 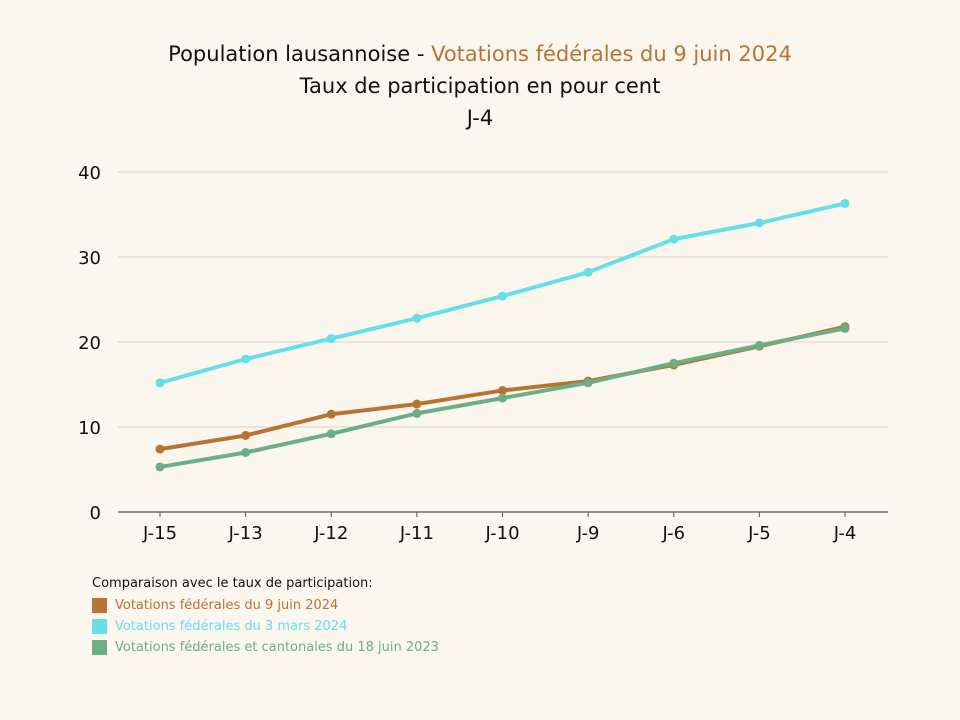 What do you see at coordinates (300, 54) in the screenshot?
I see `chart-title-prefix: Population lausannoise -` at bounding box center [300, 54].